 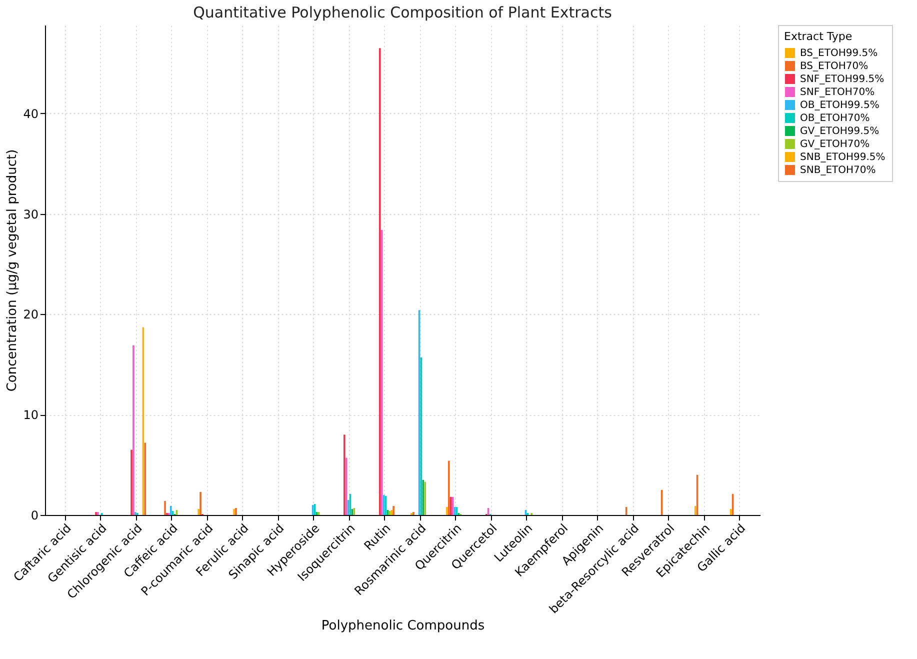 What do you see at coordinates (402, 13) in the screenshot?
I see `chart-title: Quantitative Polyphenolic Composition of Plant Extracts` at bounding box center [402, 13].